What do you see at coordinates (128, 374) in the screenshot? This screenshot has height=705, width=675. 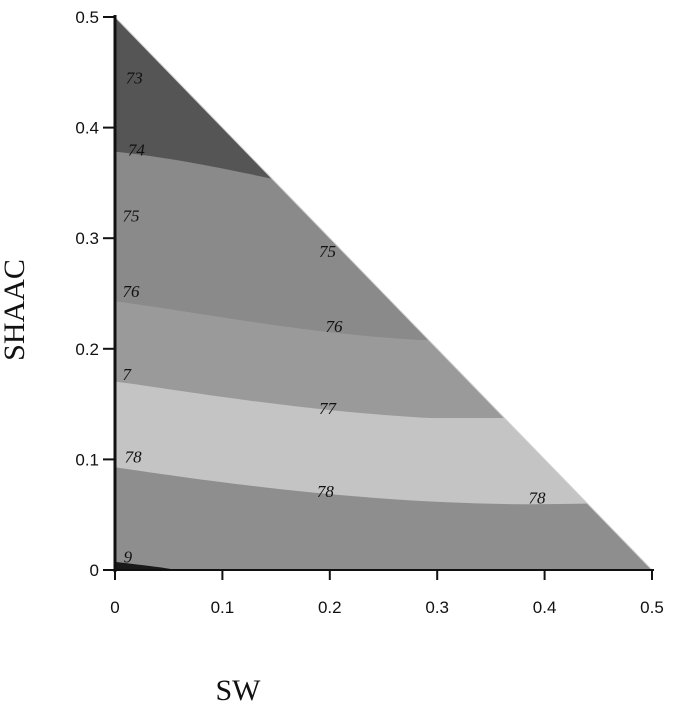 I see `contour-label: 7` at bounding box center [128, 374].